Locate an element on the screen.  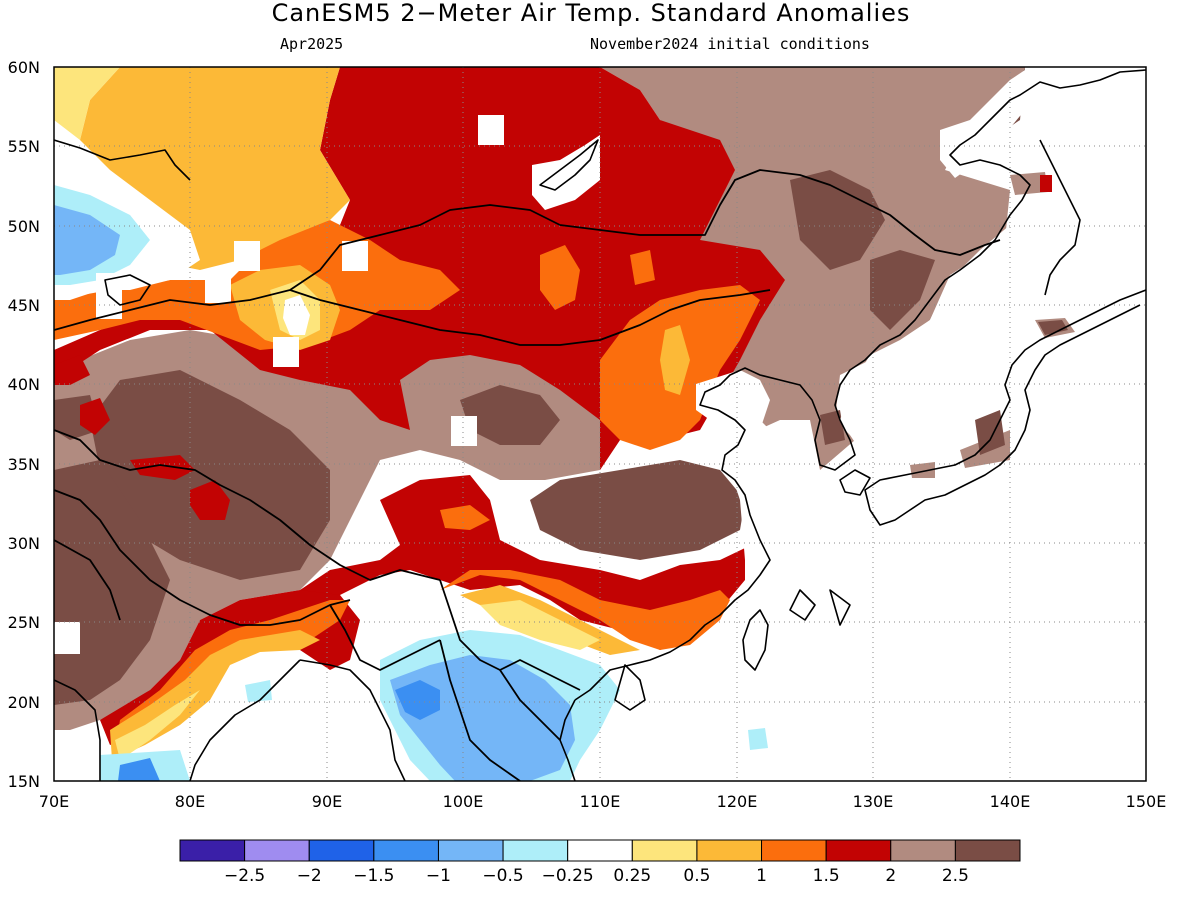
colorbar-label: −1.5 is located at coordinates (373, 876).